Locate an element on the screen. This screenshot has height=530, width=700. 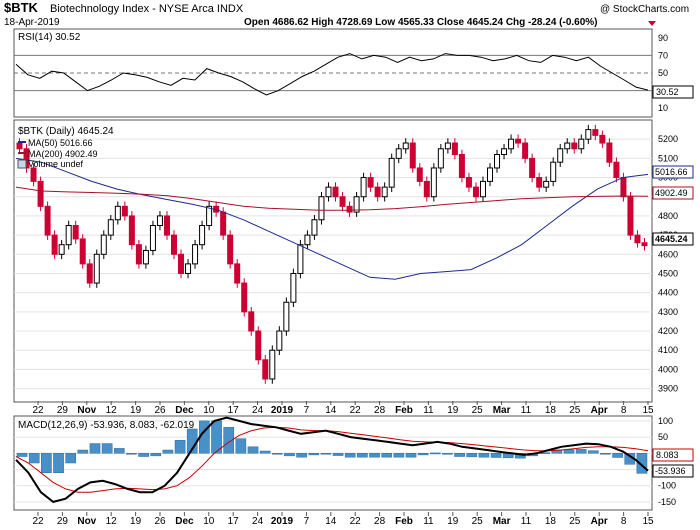
close-last-badge is located at coordinates (673, 239).